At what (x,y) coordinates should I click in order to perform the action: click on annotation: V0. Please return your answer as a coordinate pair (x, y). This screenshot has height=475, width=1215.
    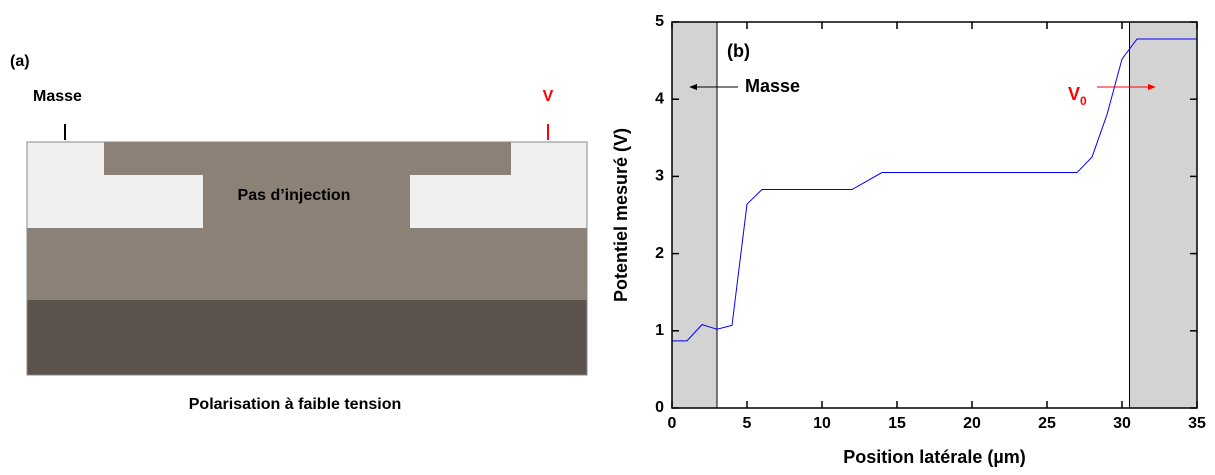
    Looking at the image, I should click on (1077, 96).